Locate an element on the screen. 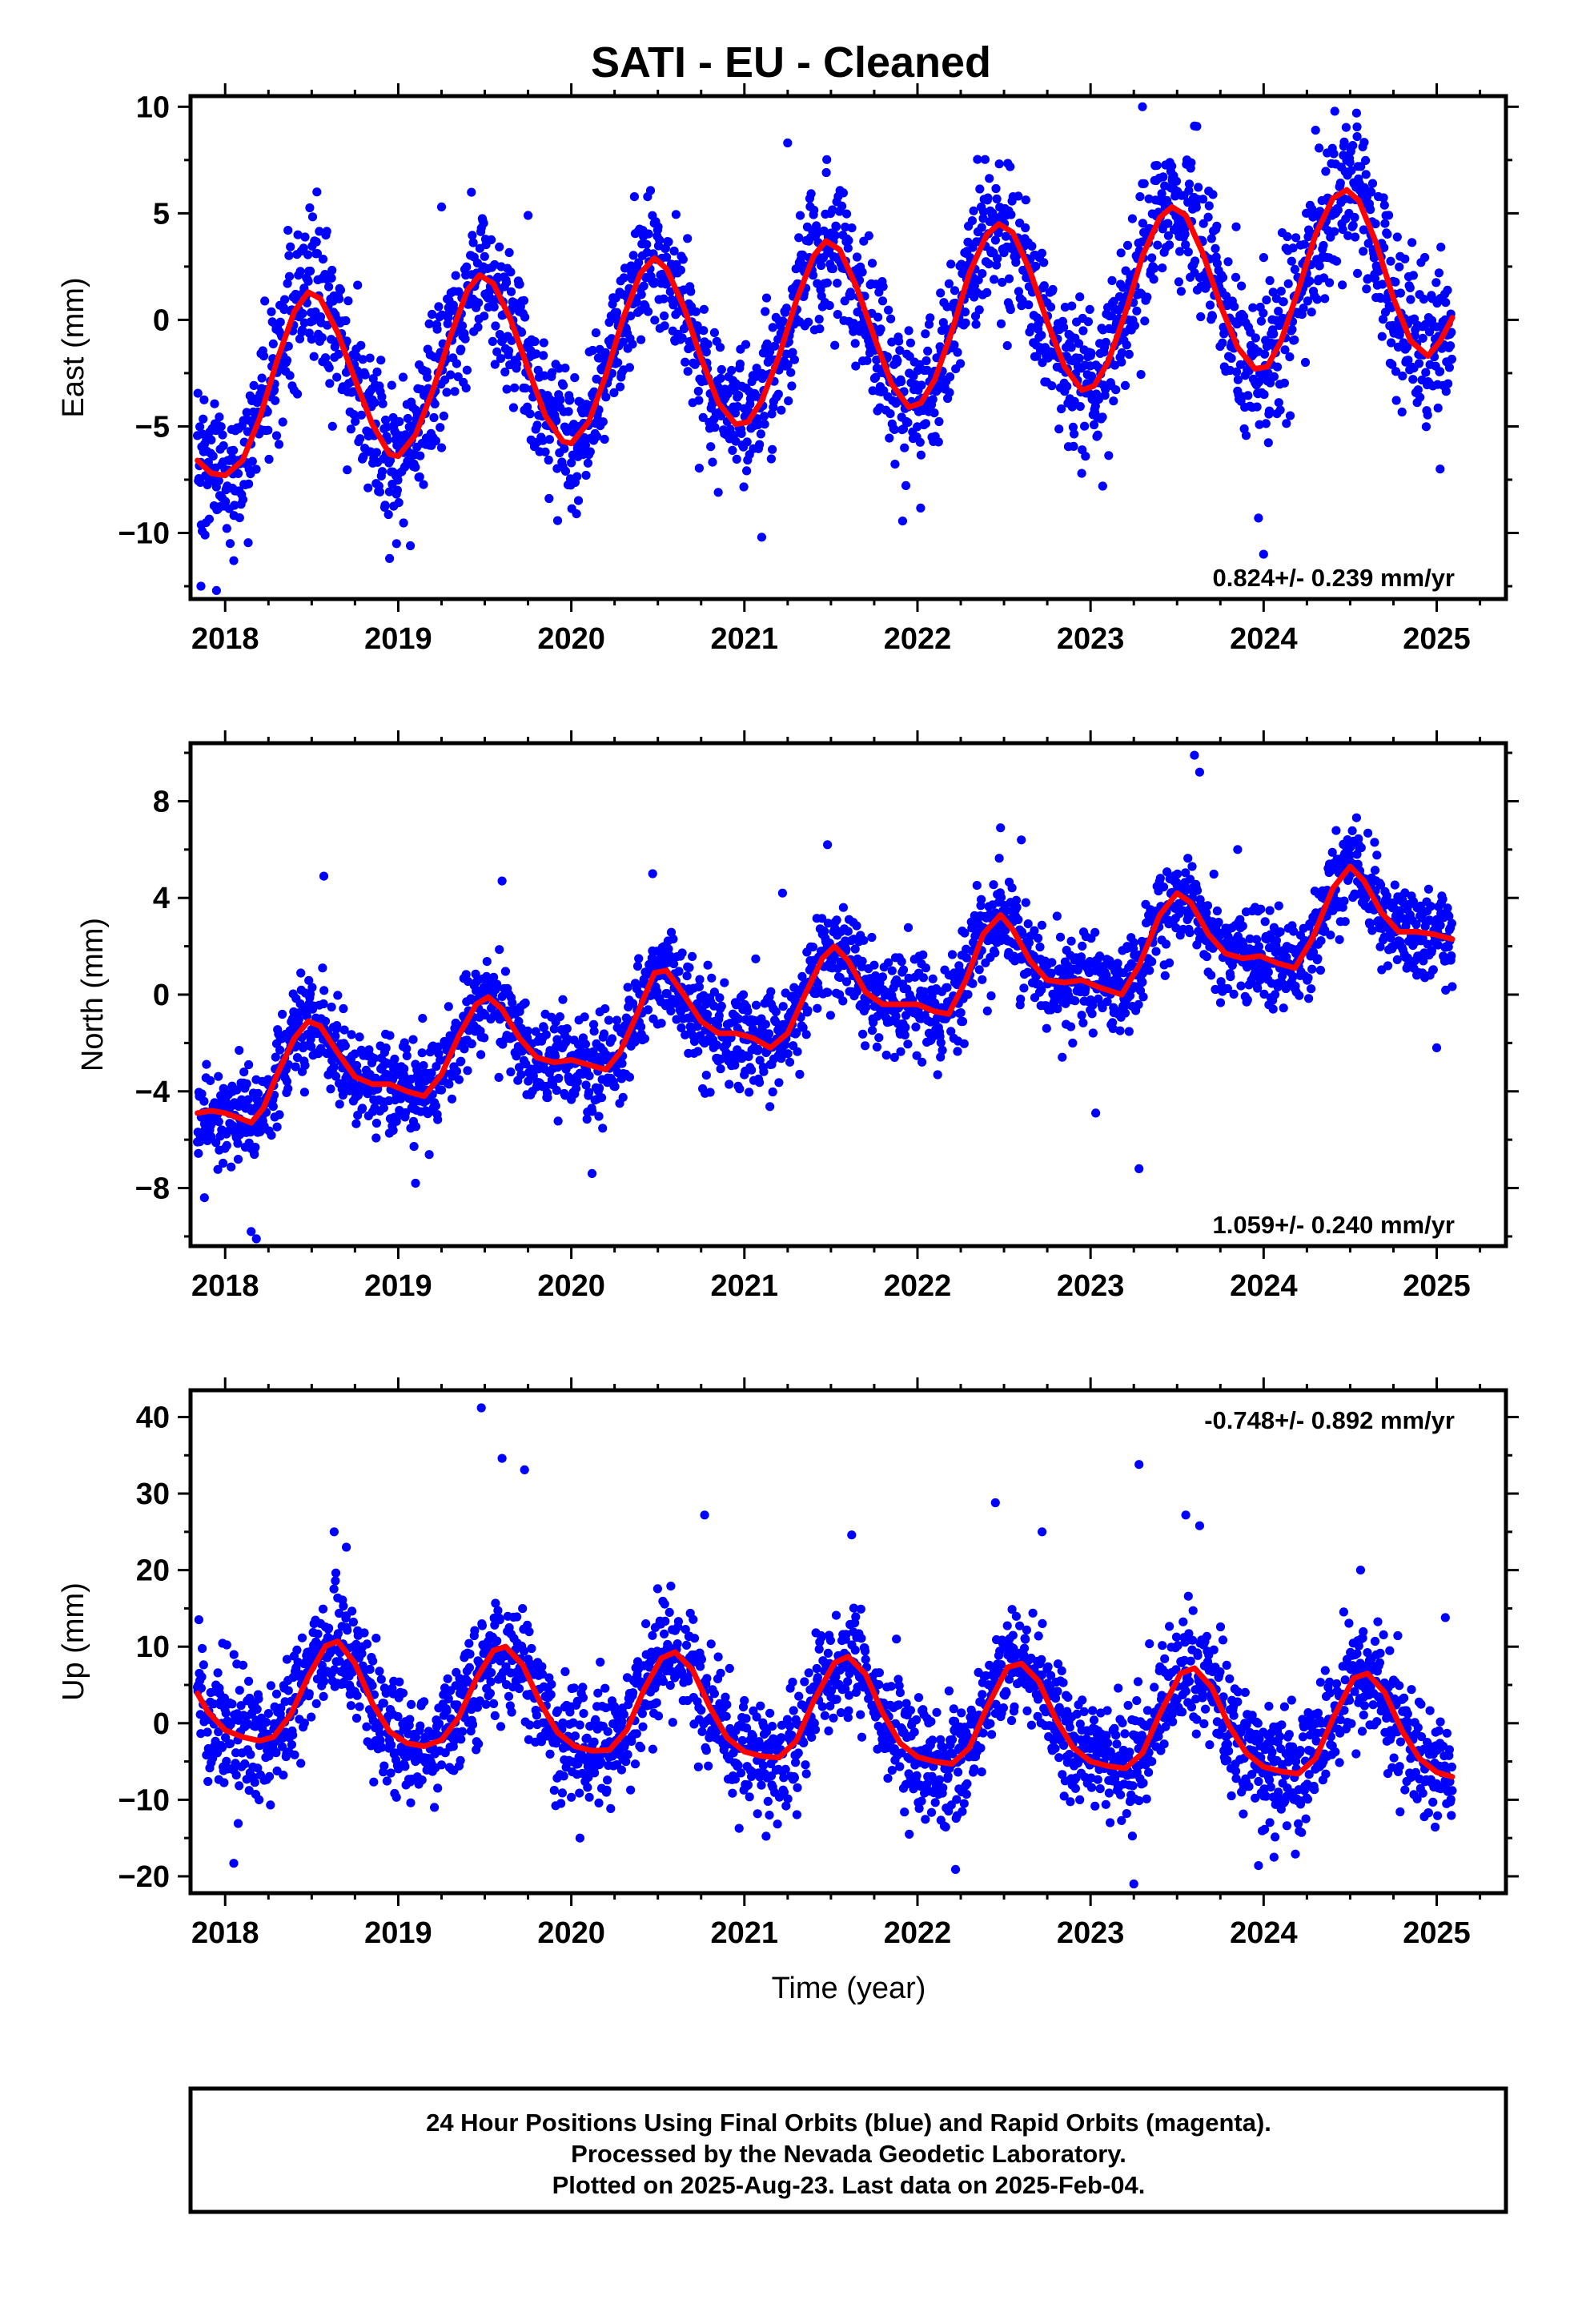  east-x-tick-label: 2022 is located at coordinates (918, 639).